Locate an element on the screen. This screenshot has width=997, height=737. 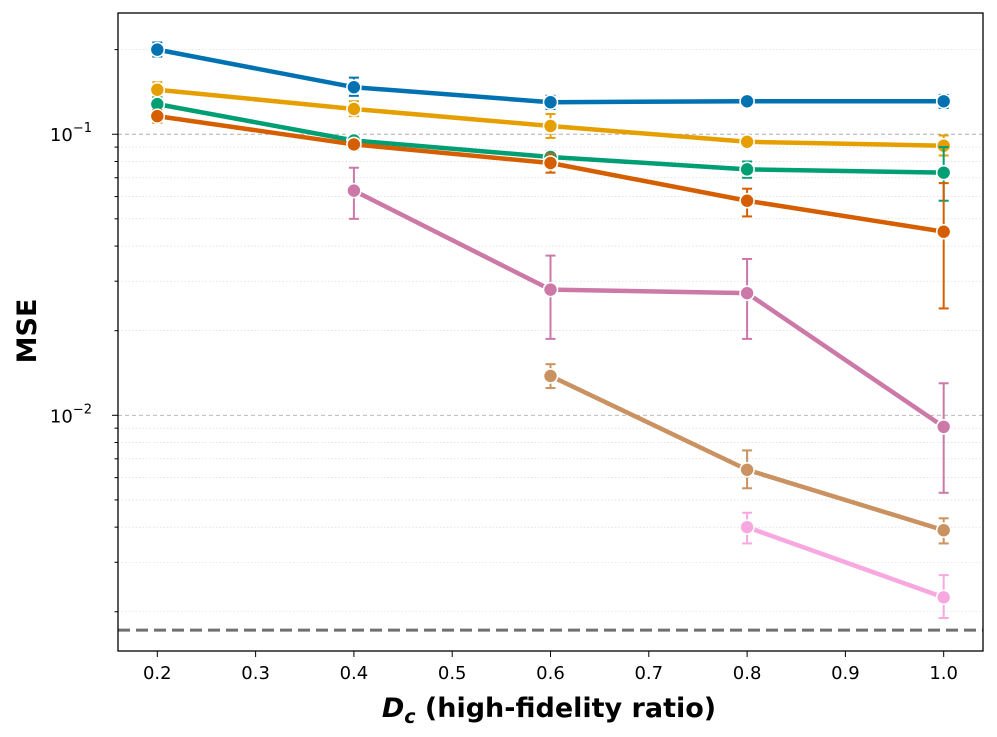
x-axis-label-symbol: D is located at coordinates (393, 708).